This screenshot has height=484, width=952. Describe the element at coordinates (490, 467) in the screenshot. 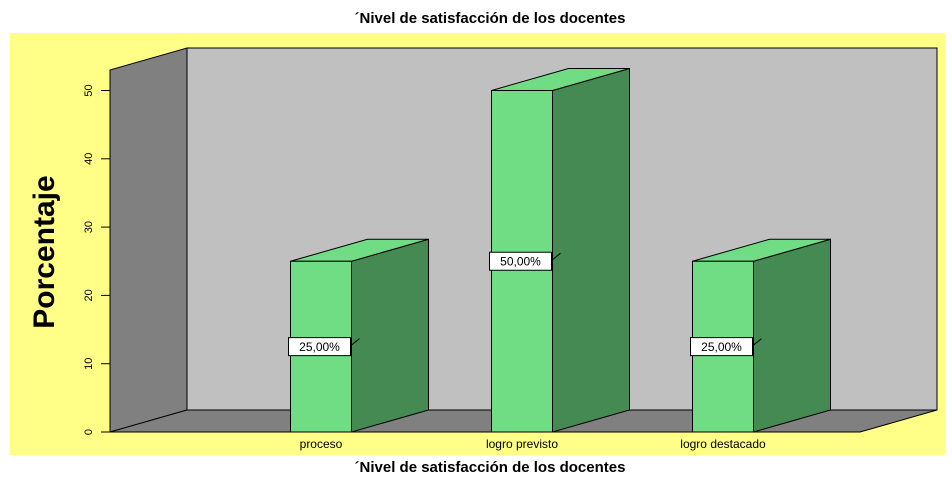

I see `x-axis-title: ´Nivel de satisfacción de los docentes` at that location.